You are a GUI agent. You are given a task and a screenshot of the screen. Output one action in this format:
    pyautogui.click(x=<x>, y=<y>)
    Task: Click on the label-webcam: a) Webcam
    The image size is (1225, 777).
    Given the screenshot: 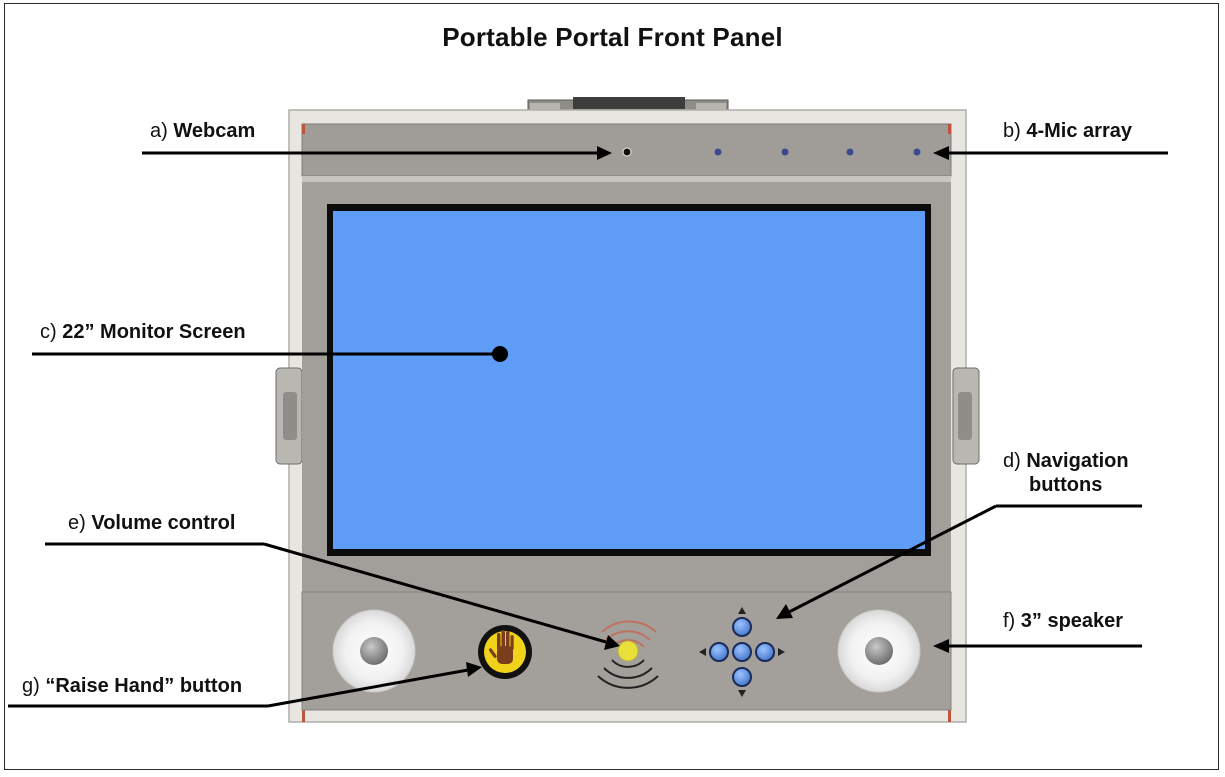 What is the action you would take?
    pyautogui.click(x=202, y=131)
    